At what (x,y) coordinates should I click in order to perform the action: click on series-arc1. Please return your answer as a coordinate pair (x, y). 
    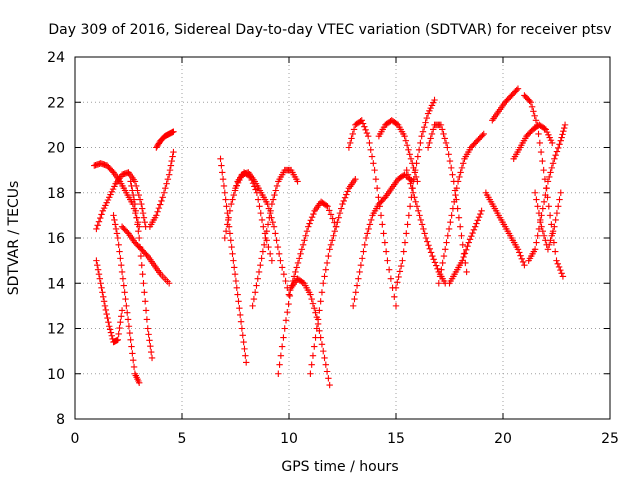
    Looking at the image, I should click on (117, 195).